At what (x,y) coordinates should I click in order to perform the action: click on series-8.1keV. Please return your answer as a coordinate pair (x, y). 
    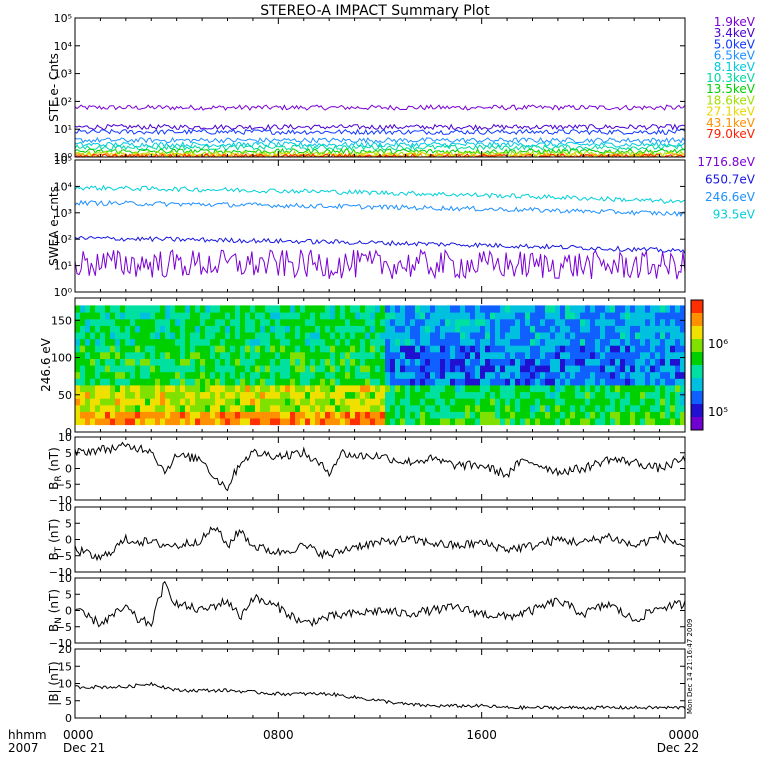
    Looking at the image, I should click on (380, 144).